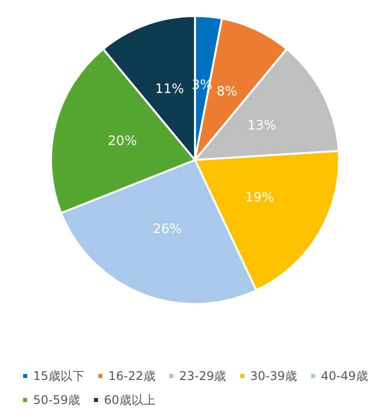  What do you see at coordinates (261, 126) in the screenshot?
I see `data-label: 13%` at bounding box center [261, 126].